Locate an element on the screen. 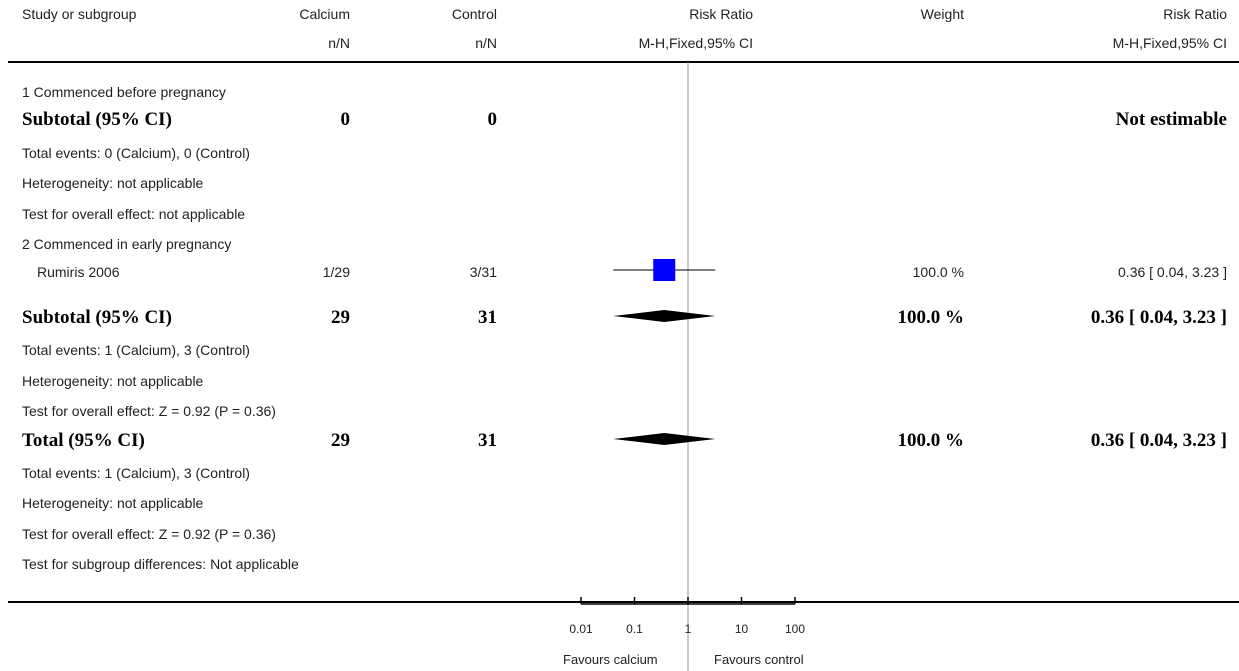 The width and height of the screenshot is (1239, 671). group1-subtotal-control: 0 is located at coordinates (492, 119).